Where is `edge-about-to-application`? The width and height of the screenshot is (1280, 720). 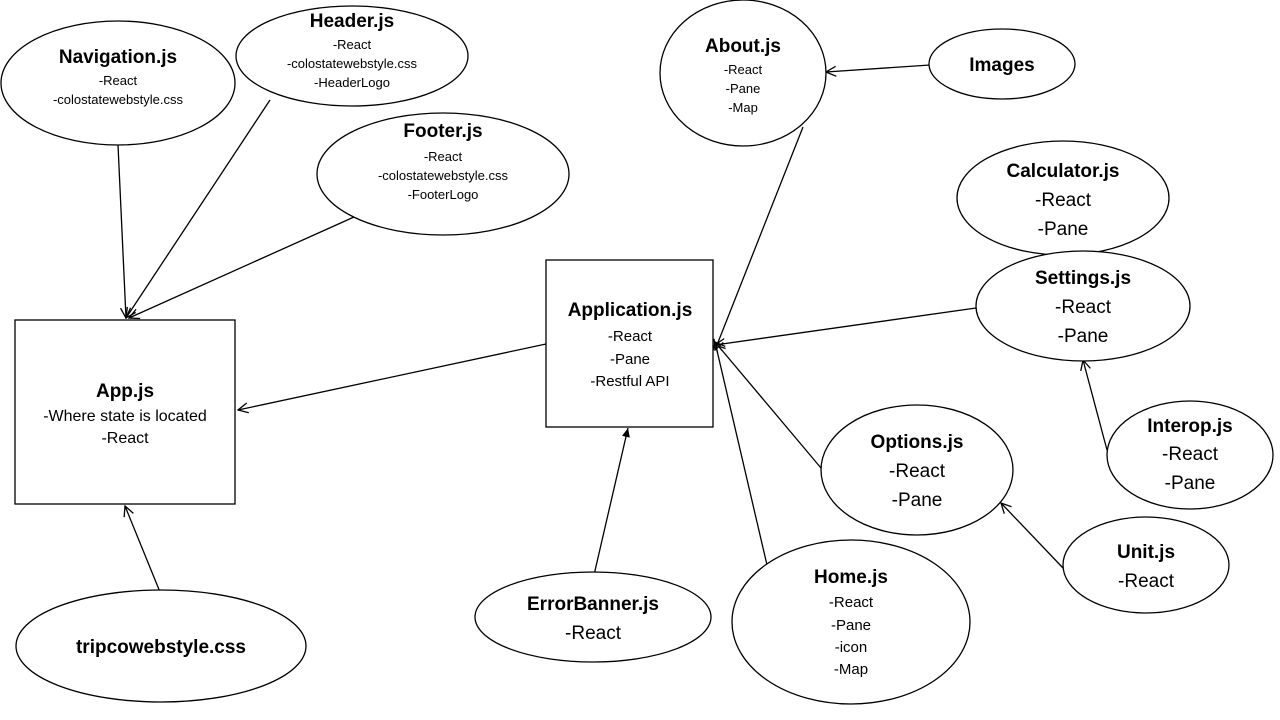
edge-about-to-application is located at coordinates (759, 238).